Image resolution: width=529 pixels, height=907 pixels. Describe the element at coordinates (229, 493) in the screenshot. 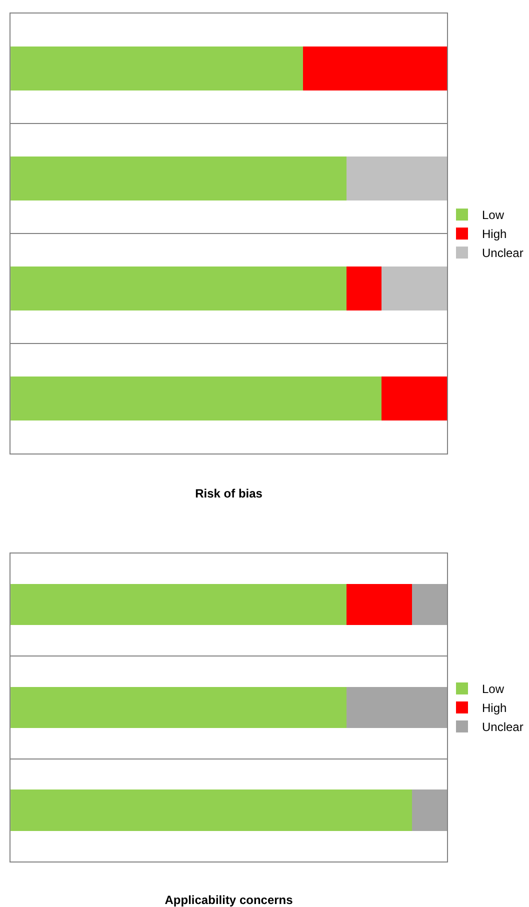

I see `x-axis-title: Risk of bias` at that location.